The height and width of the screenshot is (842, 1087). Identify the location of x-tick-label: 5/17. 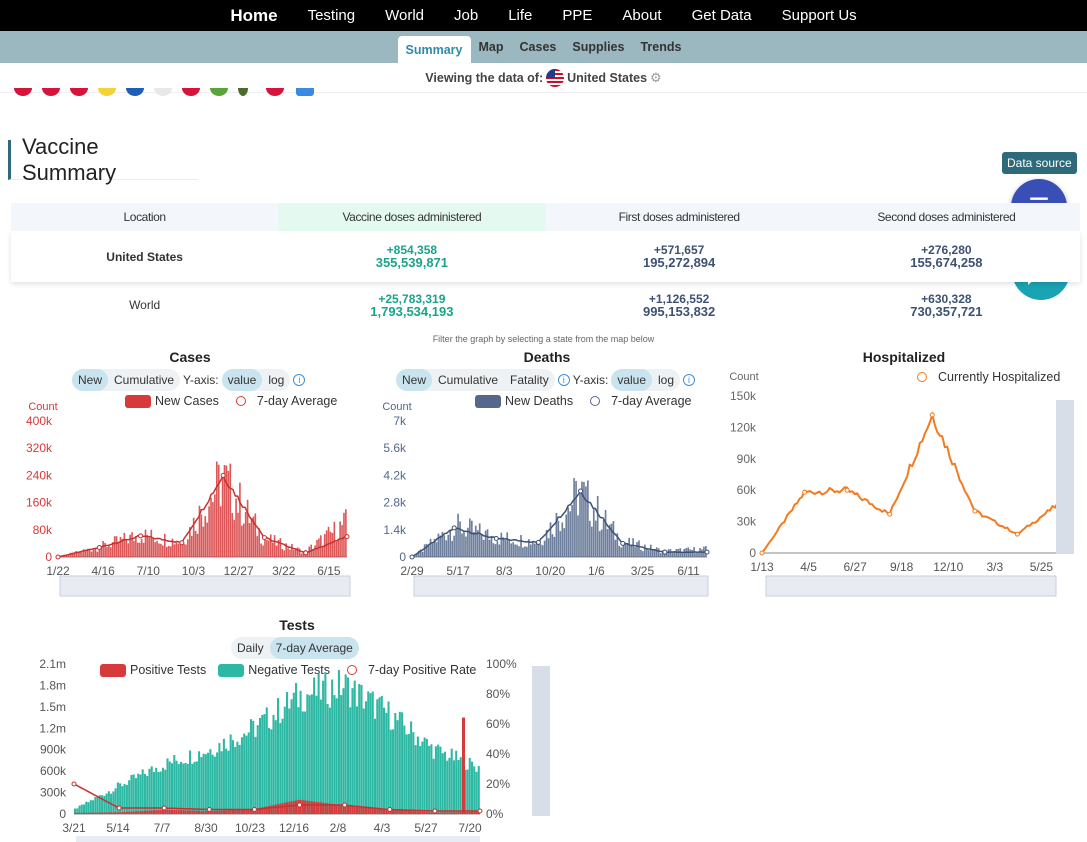
(458, 571).